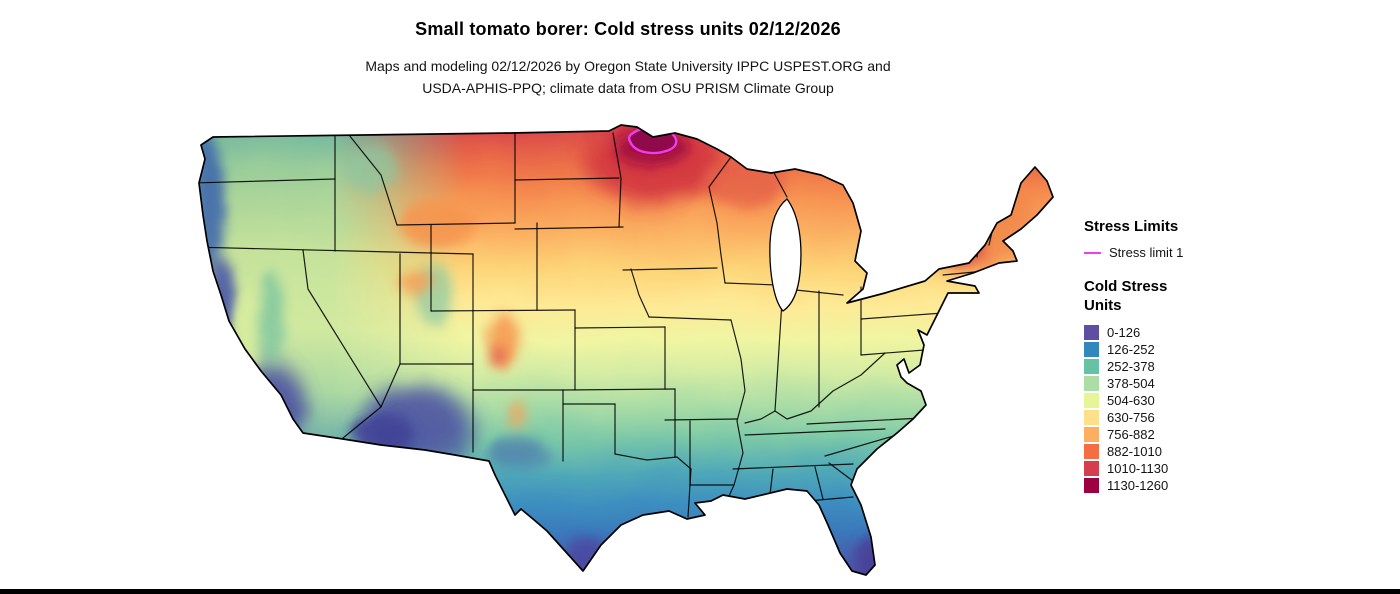 The height and width of the screenshot is (594, 1400). I want to click on legend-class-label: 504-630, so click(1131, 400).